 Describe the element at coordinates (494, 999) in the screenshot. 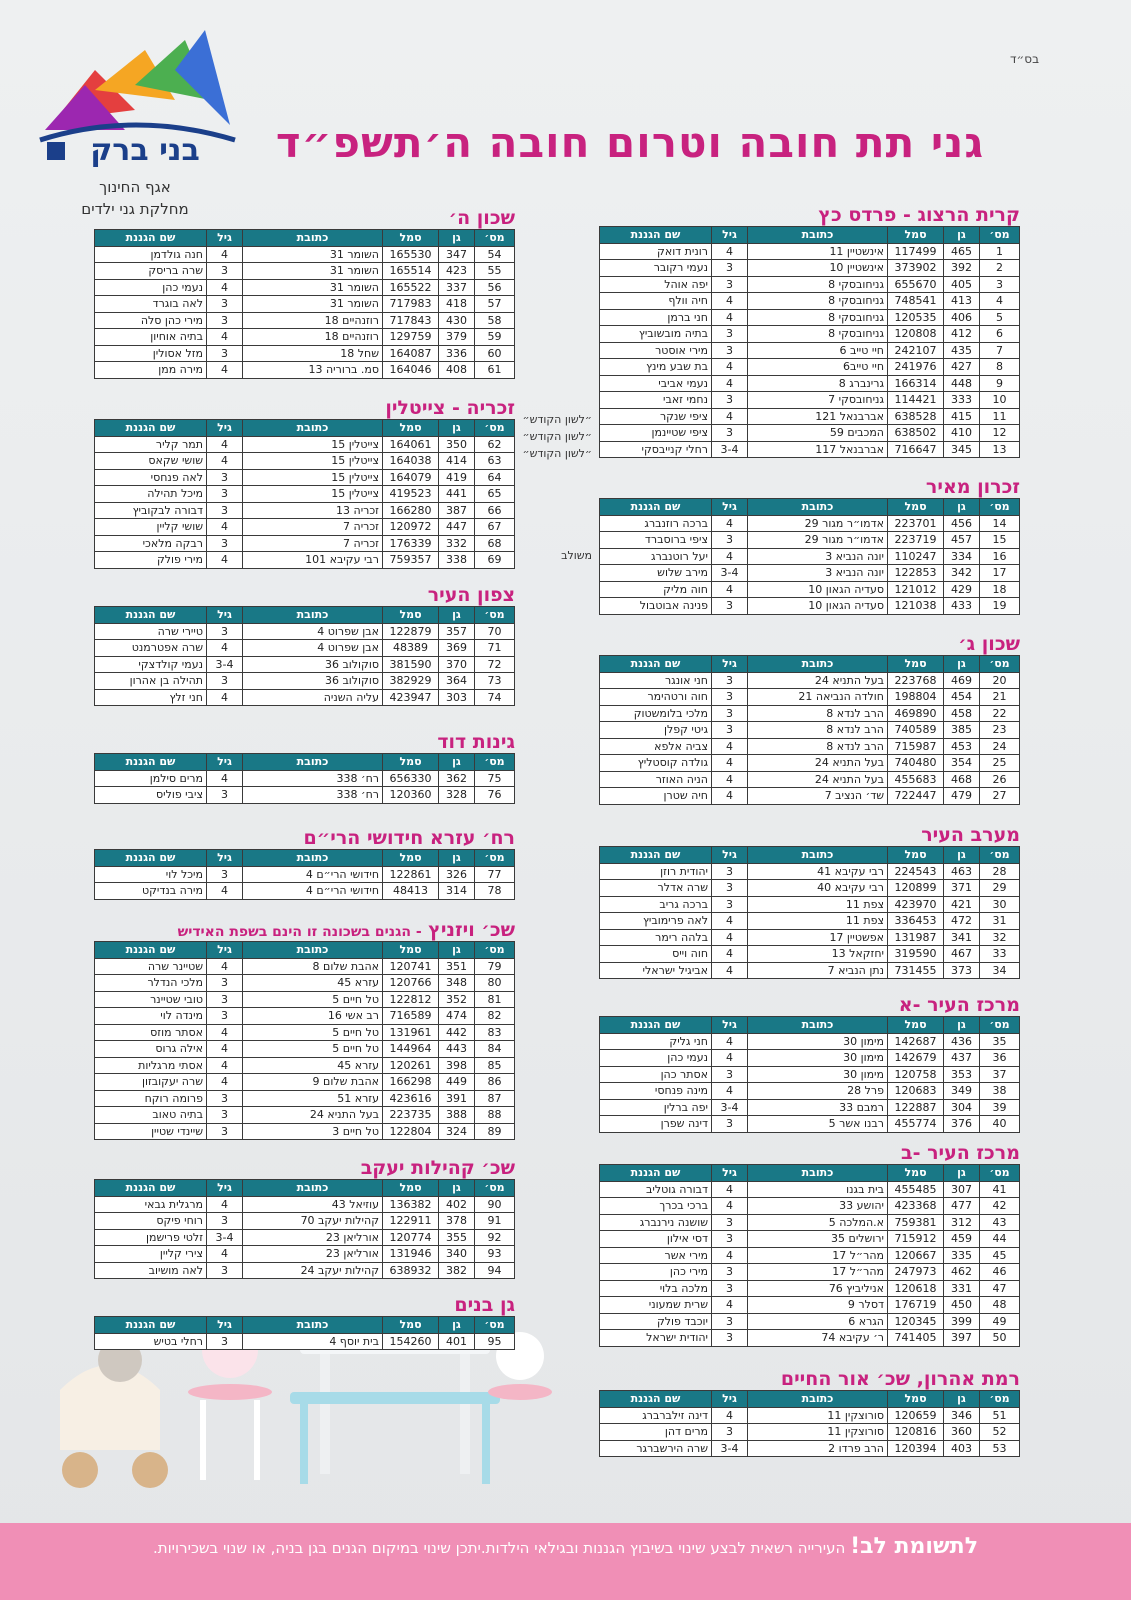

I see `cell: 81` at that location.